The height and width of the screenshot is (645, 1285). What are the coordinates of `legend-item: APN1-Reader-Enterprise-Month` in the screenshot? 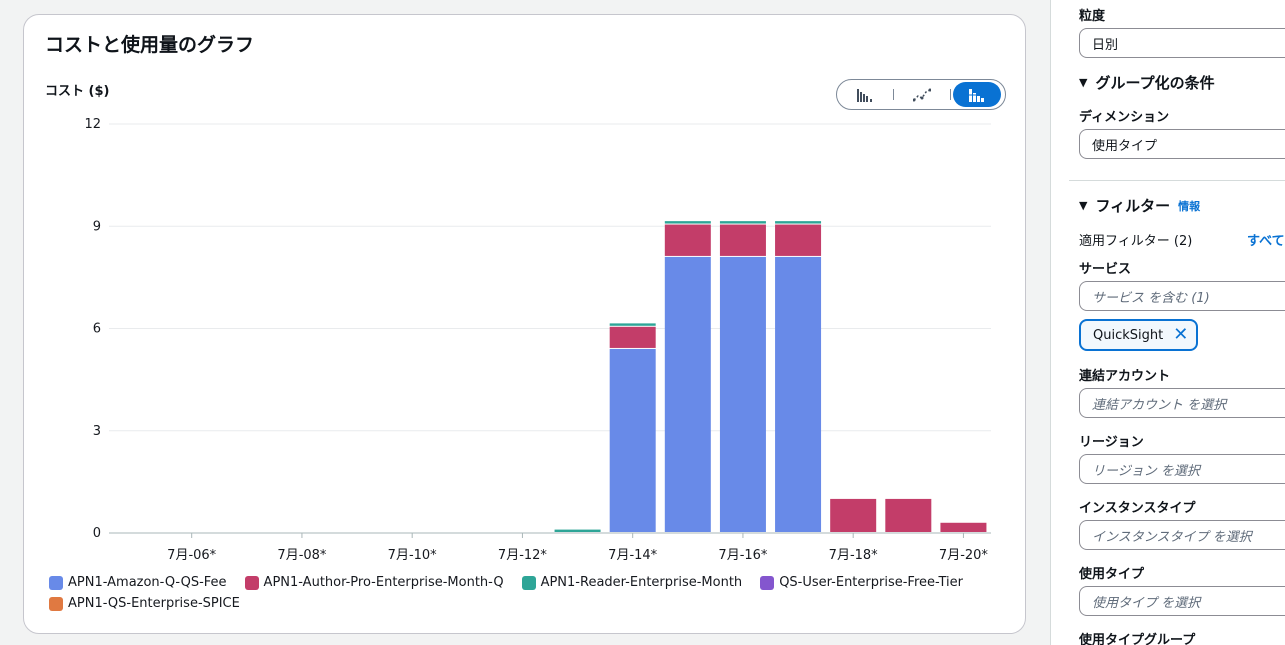 It's located at (632, 582).